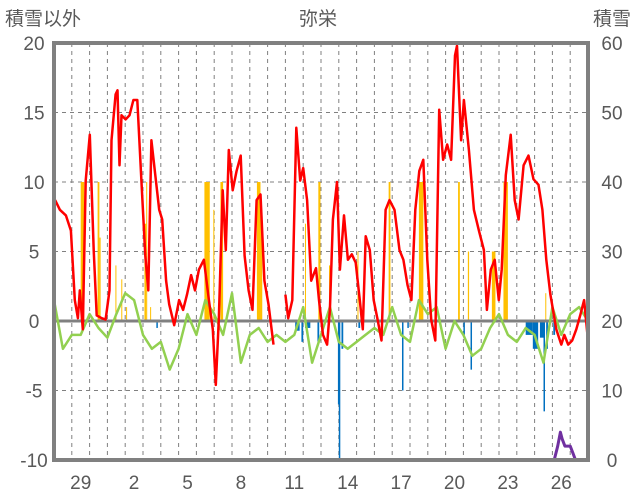 This screenshot has width=636, height=501. I want to click on green-series-line, so click(321, 331).